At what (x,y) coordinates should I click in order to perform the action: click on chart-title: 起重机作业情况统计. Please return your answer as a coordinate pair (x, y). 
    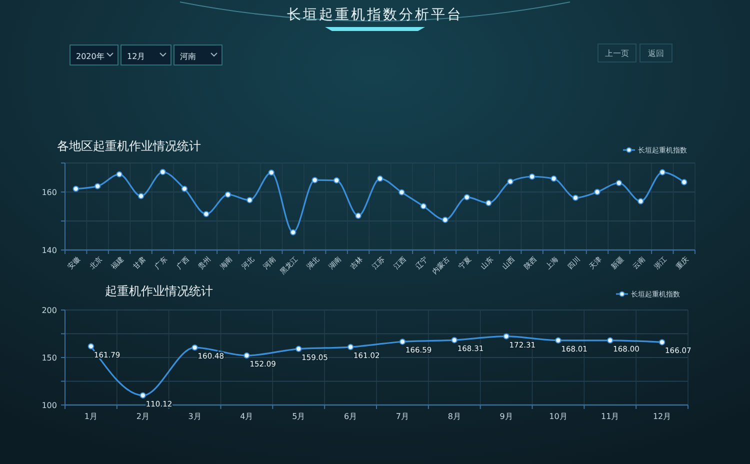
    Looking at the image, I should click on (159, 291).